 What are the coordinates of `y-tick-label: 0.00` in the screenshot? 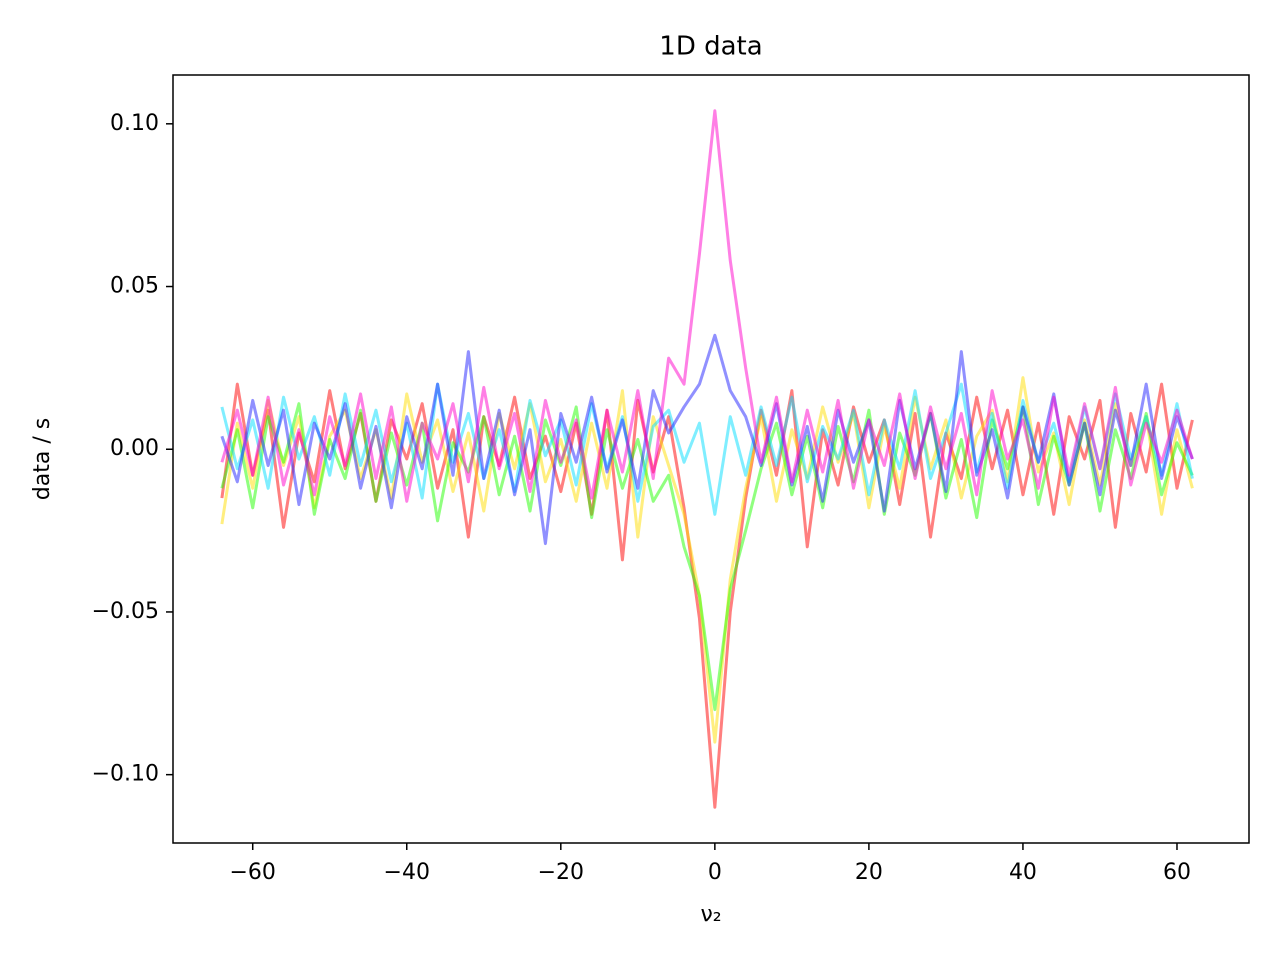 It's located at (134, 448).